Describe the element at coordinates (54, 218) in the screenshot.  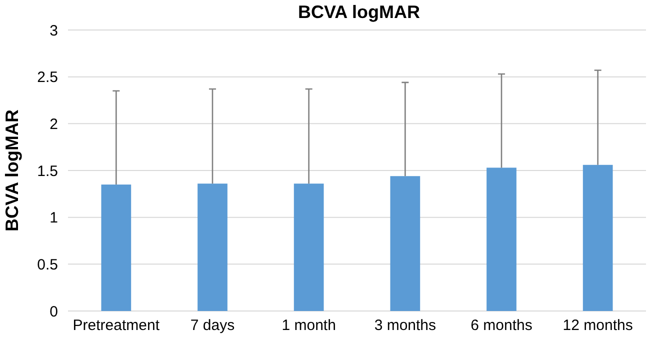
I see `y-tick-label: 1` at that location.